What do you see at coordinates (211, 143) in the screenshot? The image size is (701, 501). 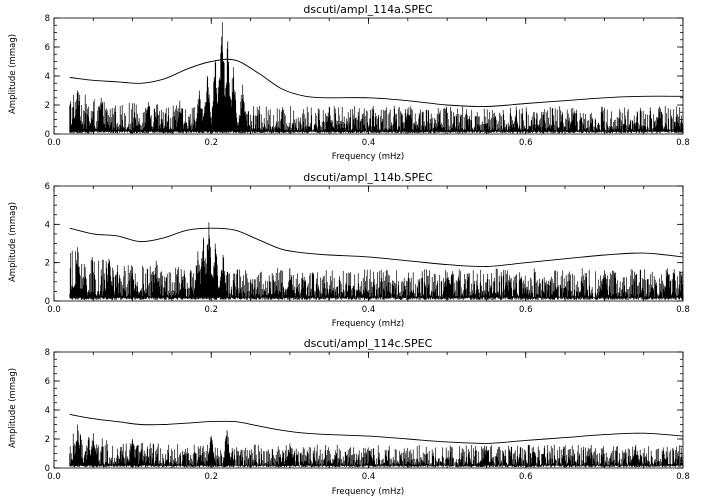 I see `panel-a-x-tick-label: 0.2` at bounding box center [211, 143].